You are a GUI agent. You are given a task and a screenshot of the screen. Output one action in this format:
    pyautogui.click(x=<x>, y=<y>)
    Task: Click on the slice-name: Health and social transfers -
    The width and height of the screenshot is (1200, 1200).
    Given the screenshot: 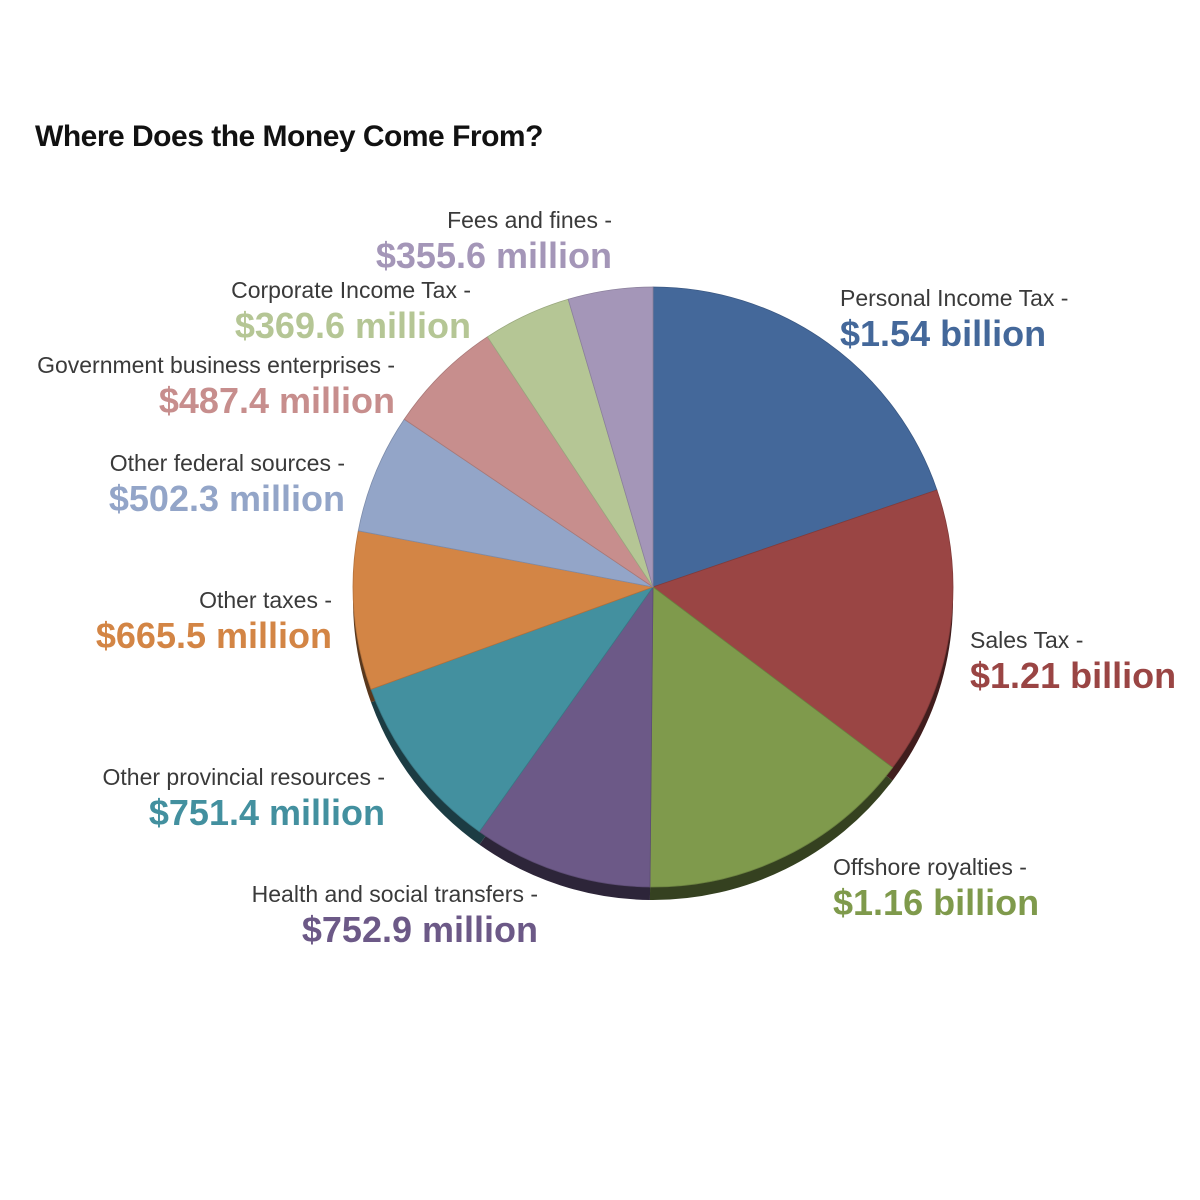 What is the action you would take?
    pyautogui.click(x=394, y=894)
    